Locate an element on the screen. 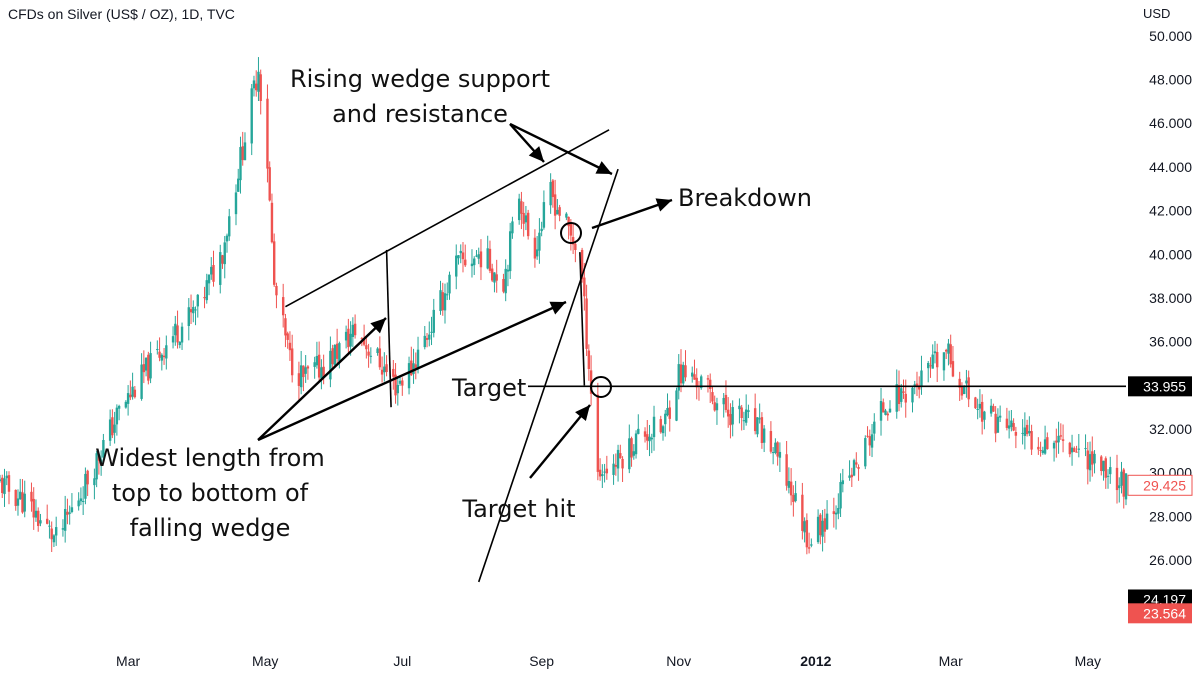  y-tick-label: 26.000 is located at coordinates (1170, 560).